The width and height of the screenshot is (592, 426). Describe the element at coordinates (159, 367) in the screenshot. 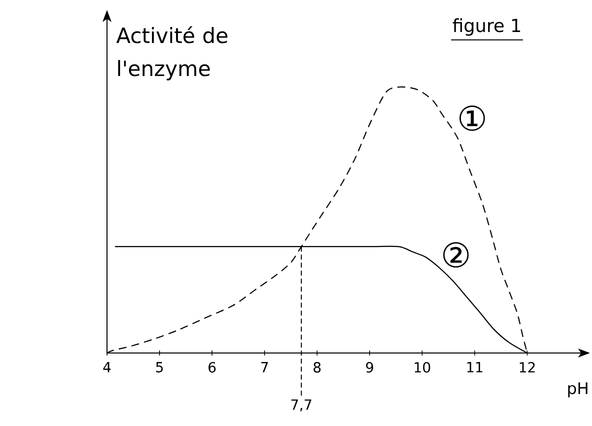

I see `x-tick-label: 5` at that location.